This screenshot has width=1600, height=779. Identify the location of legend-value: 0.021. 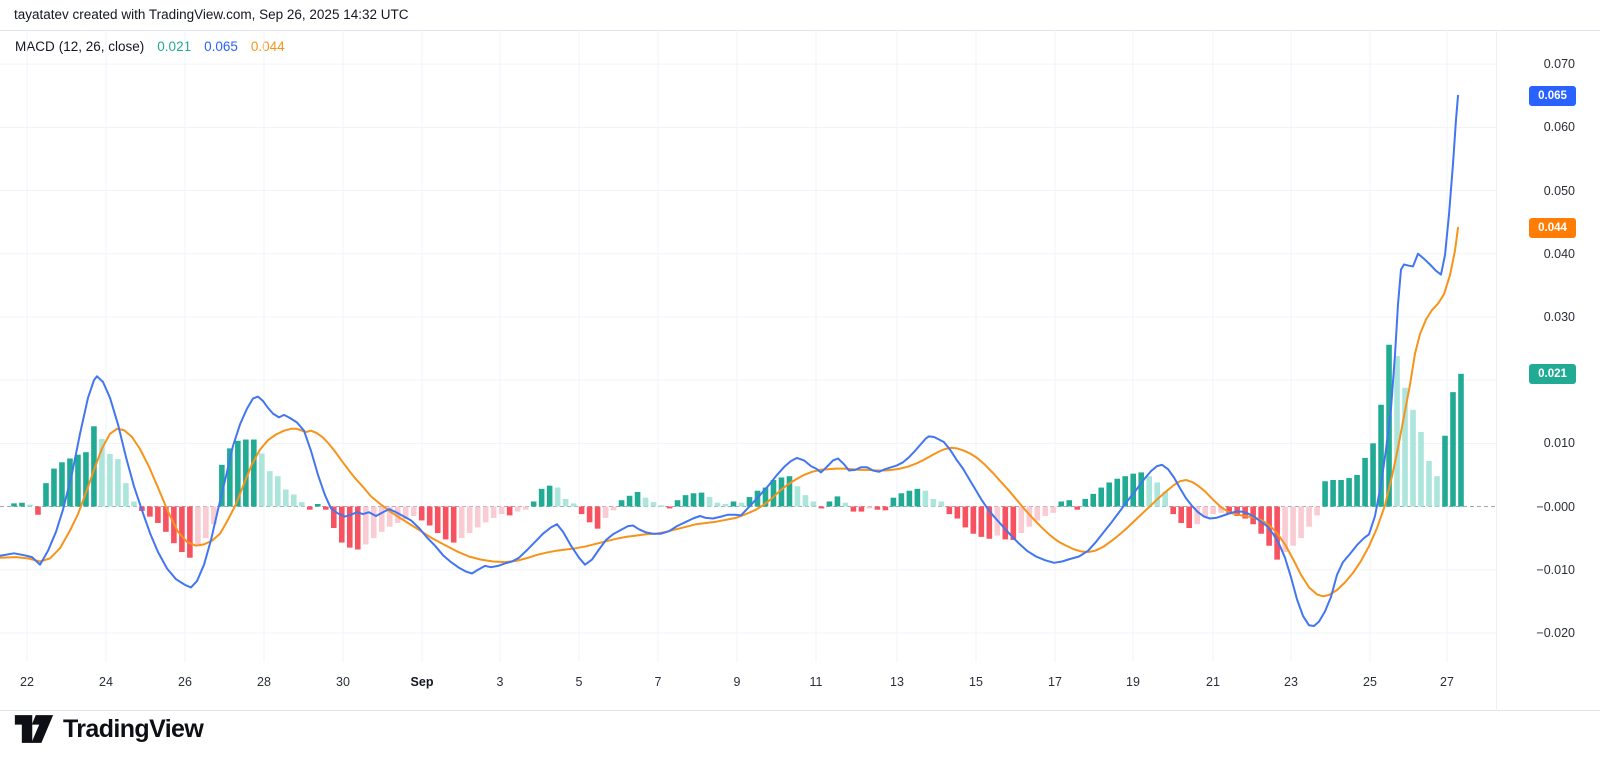
(174, 46).